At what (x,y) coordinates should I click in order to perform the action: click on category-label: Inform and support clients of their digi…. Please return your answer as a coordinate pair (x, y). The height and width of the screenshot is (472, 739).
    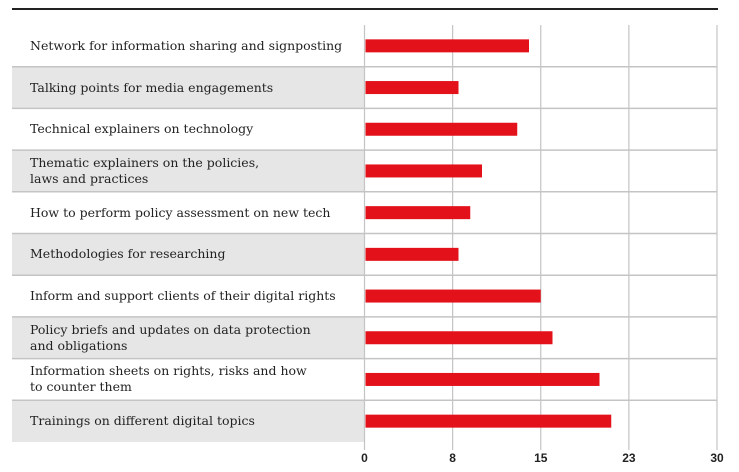
    Looking at the image, I should click on (183, 296).